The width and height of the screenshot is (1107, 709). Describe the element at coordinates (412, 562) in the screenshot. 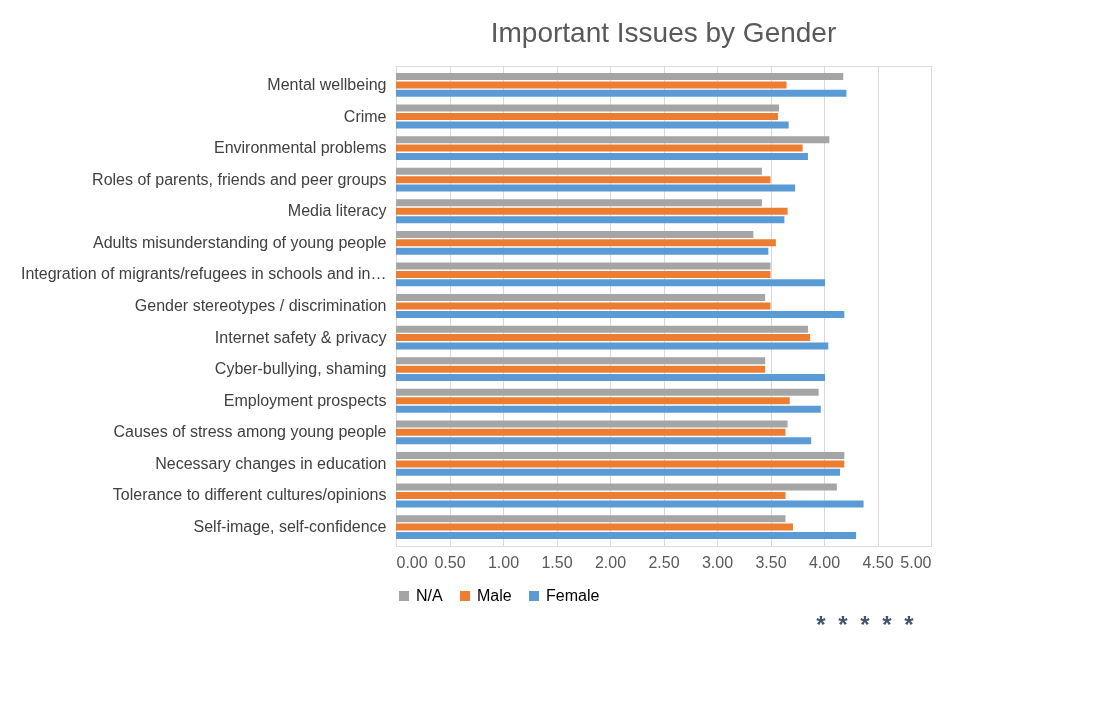

I see `x-tick-label: 0.00` at that location.